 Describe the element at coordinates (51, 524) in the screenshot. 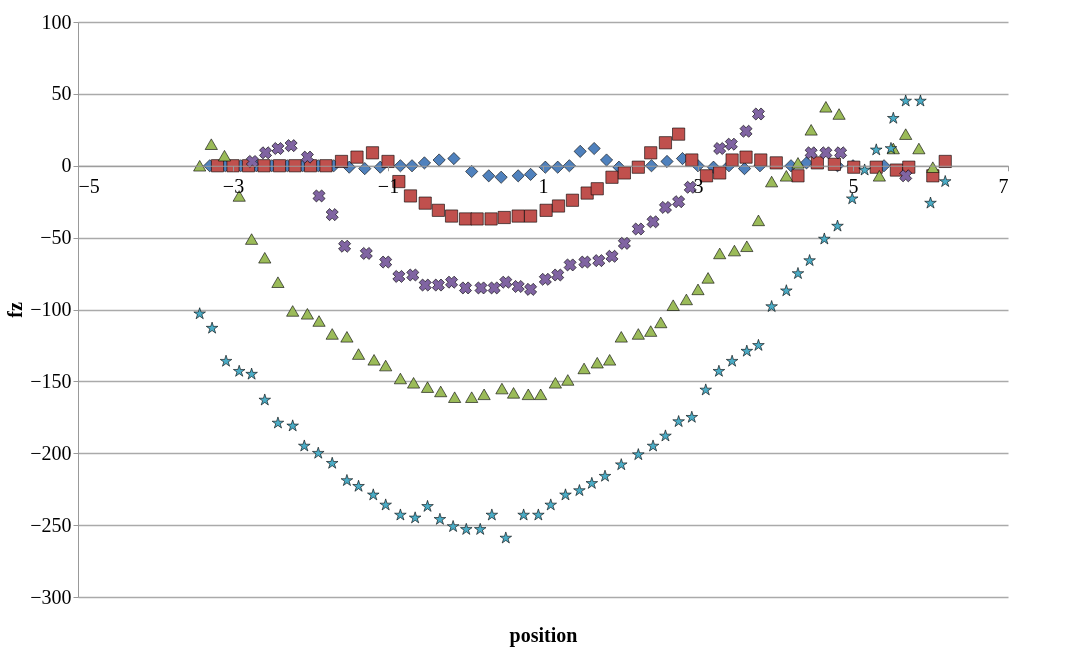

I see `y-tick-label: −250` at that location.